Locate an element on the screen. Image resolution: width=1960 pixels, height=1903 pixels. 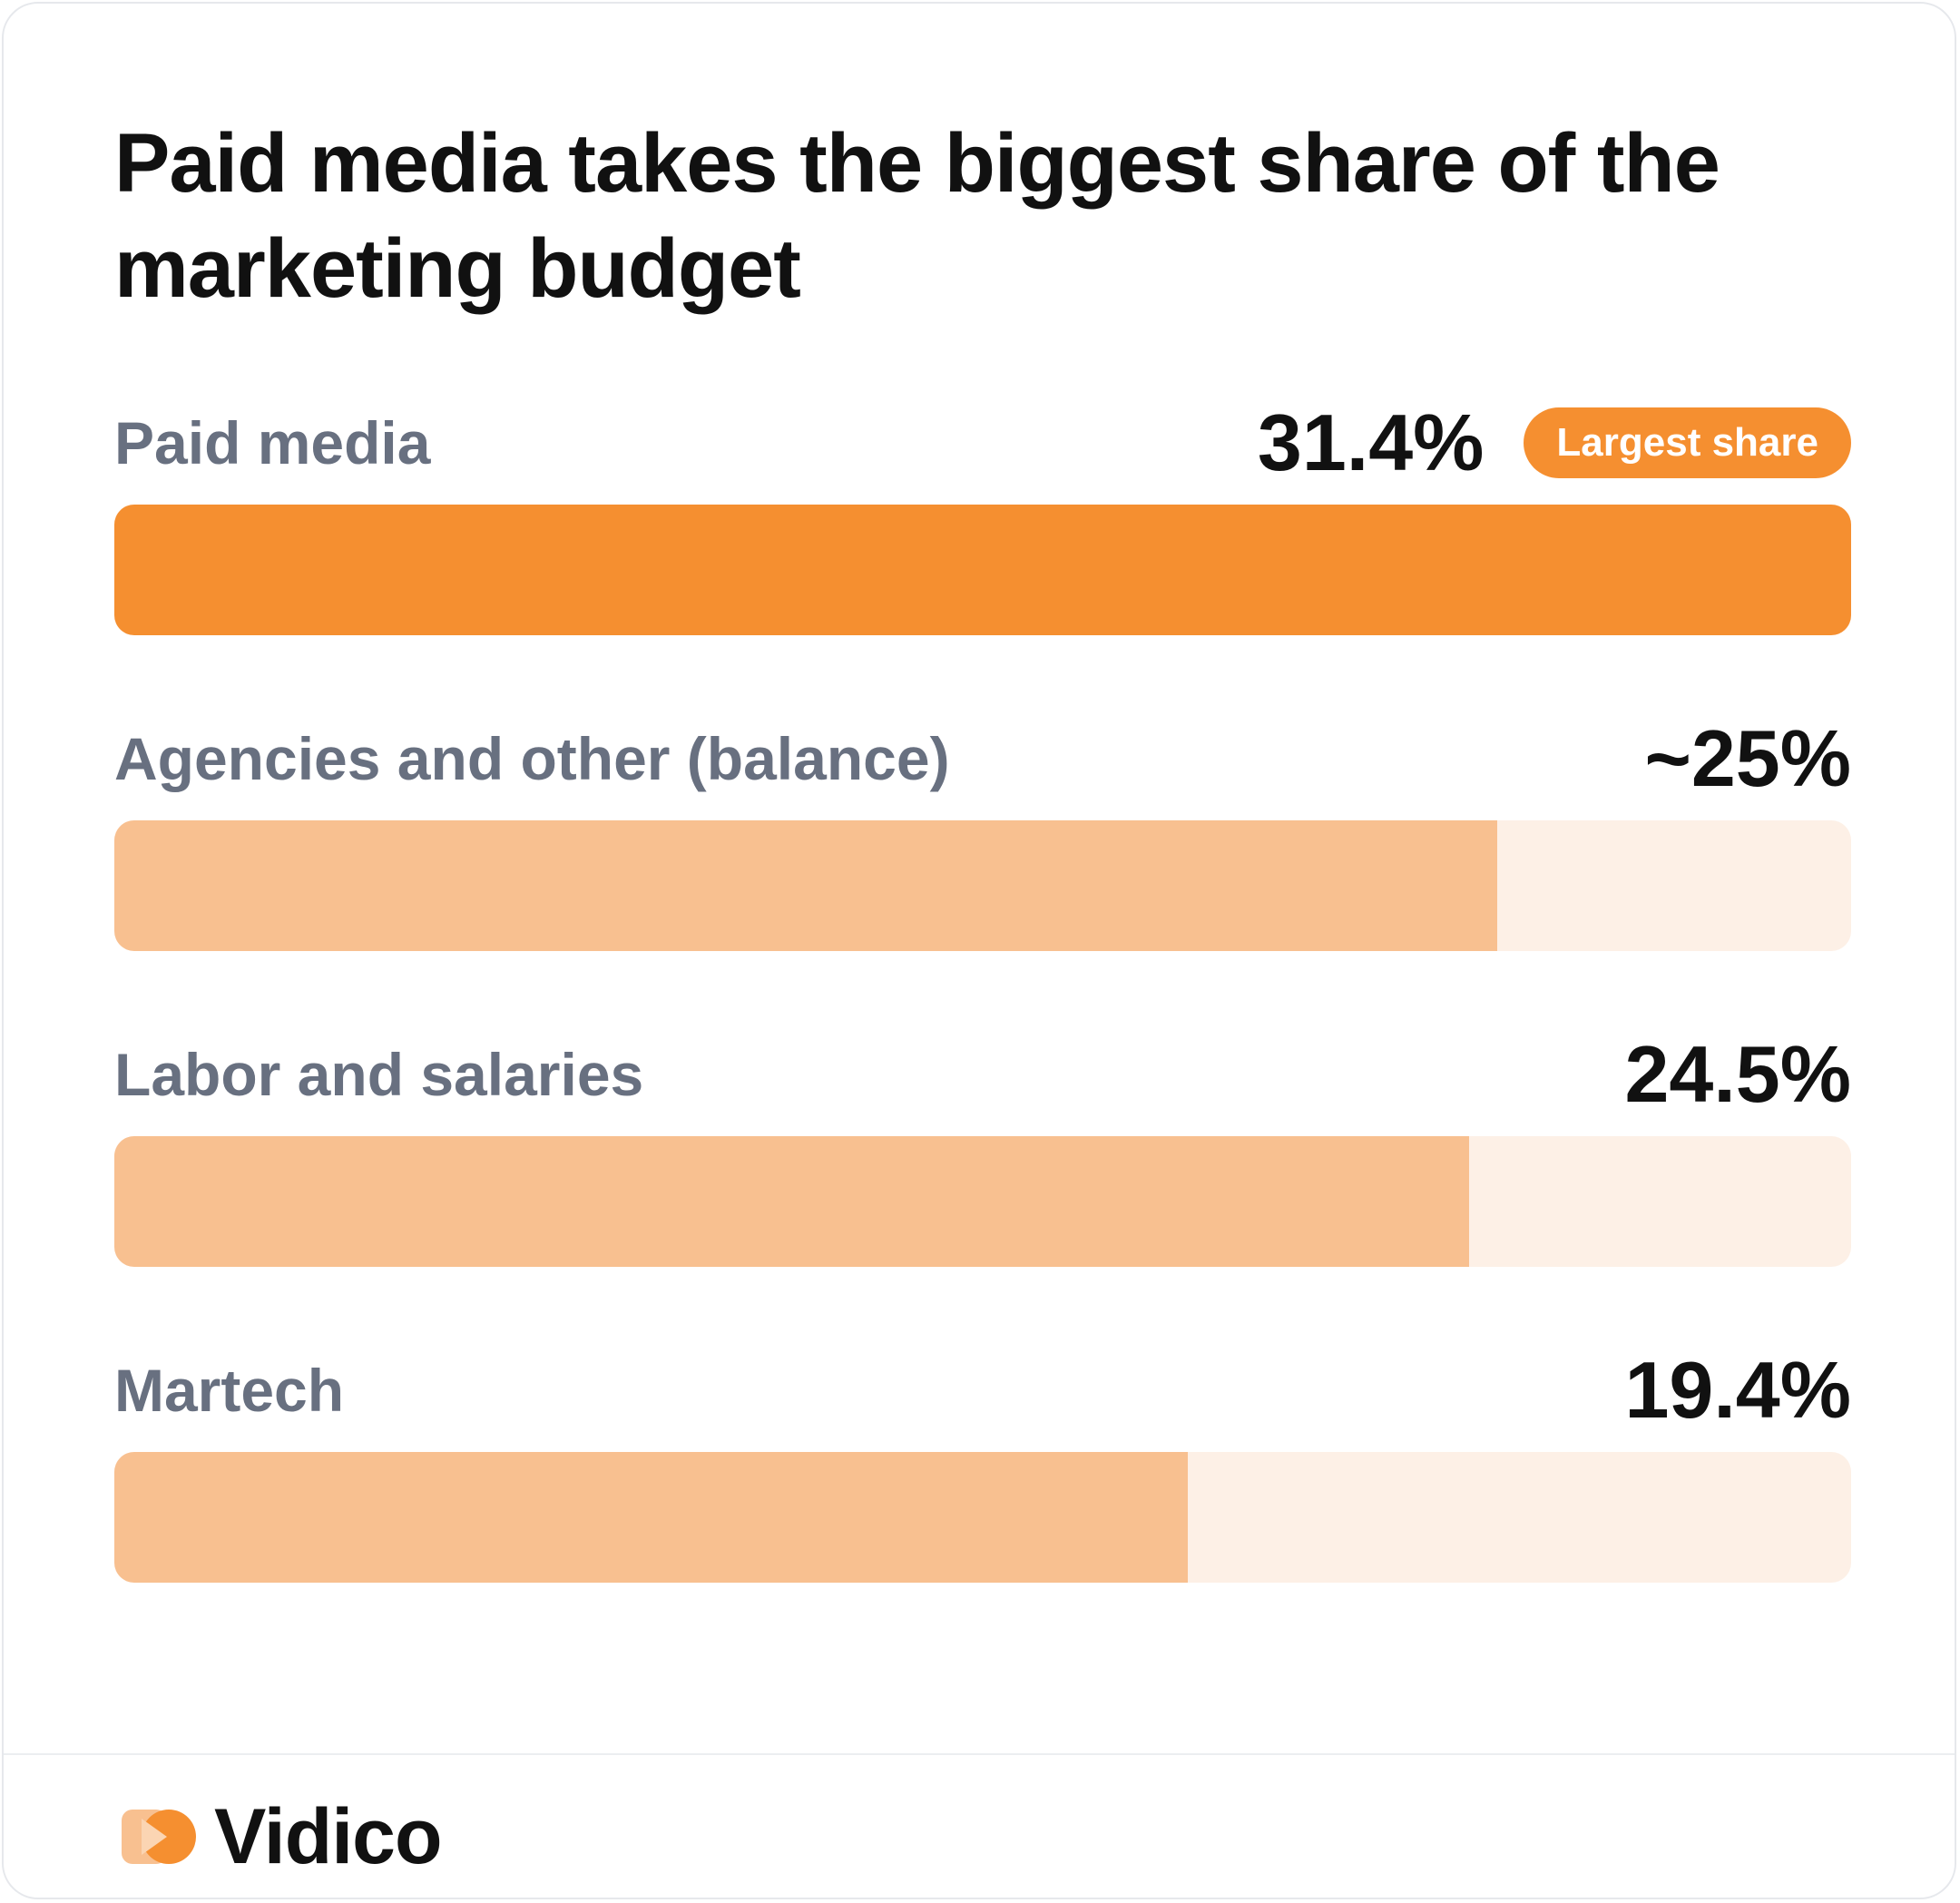
vidico-logo-icon is located at coordinates (159, 1837).